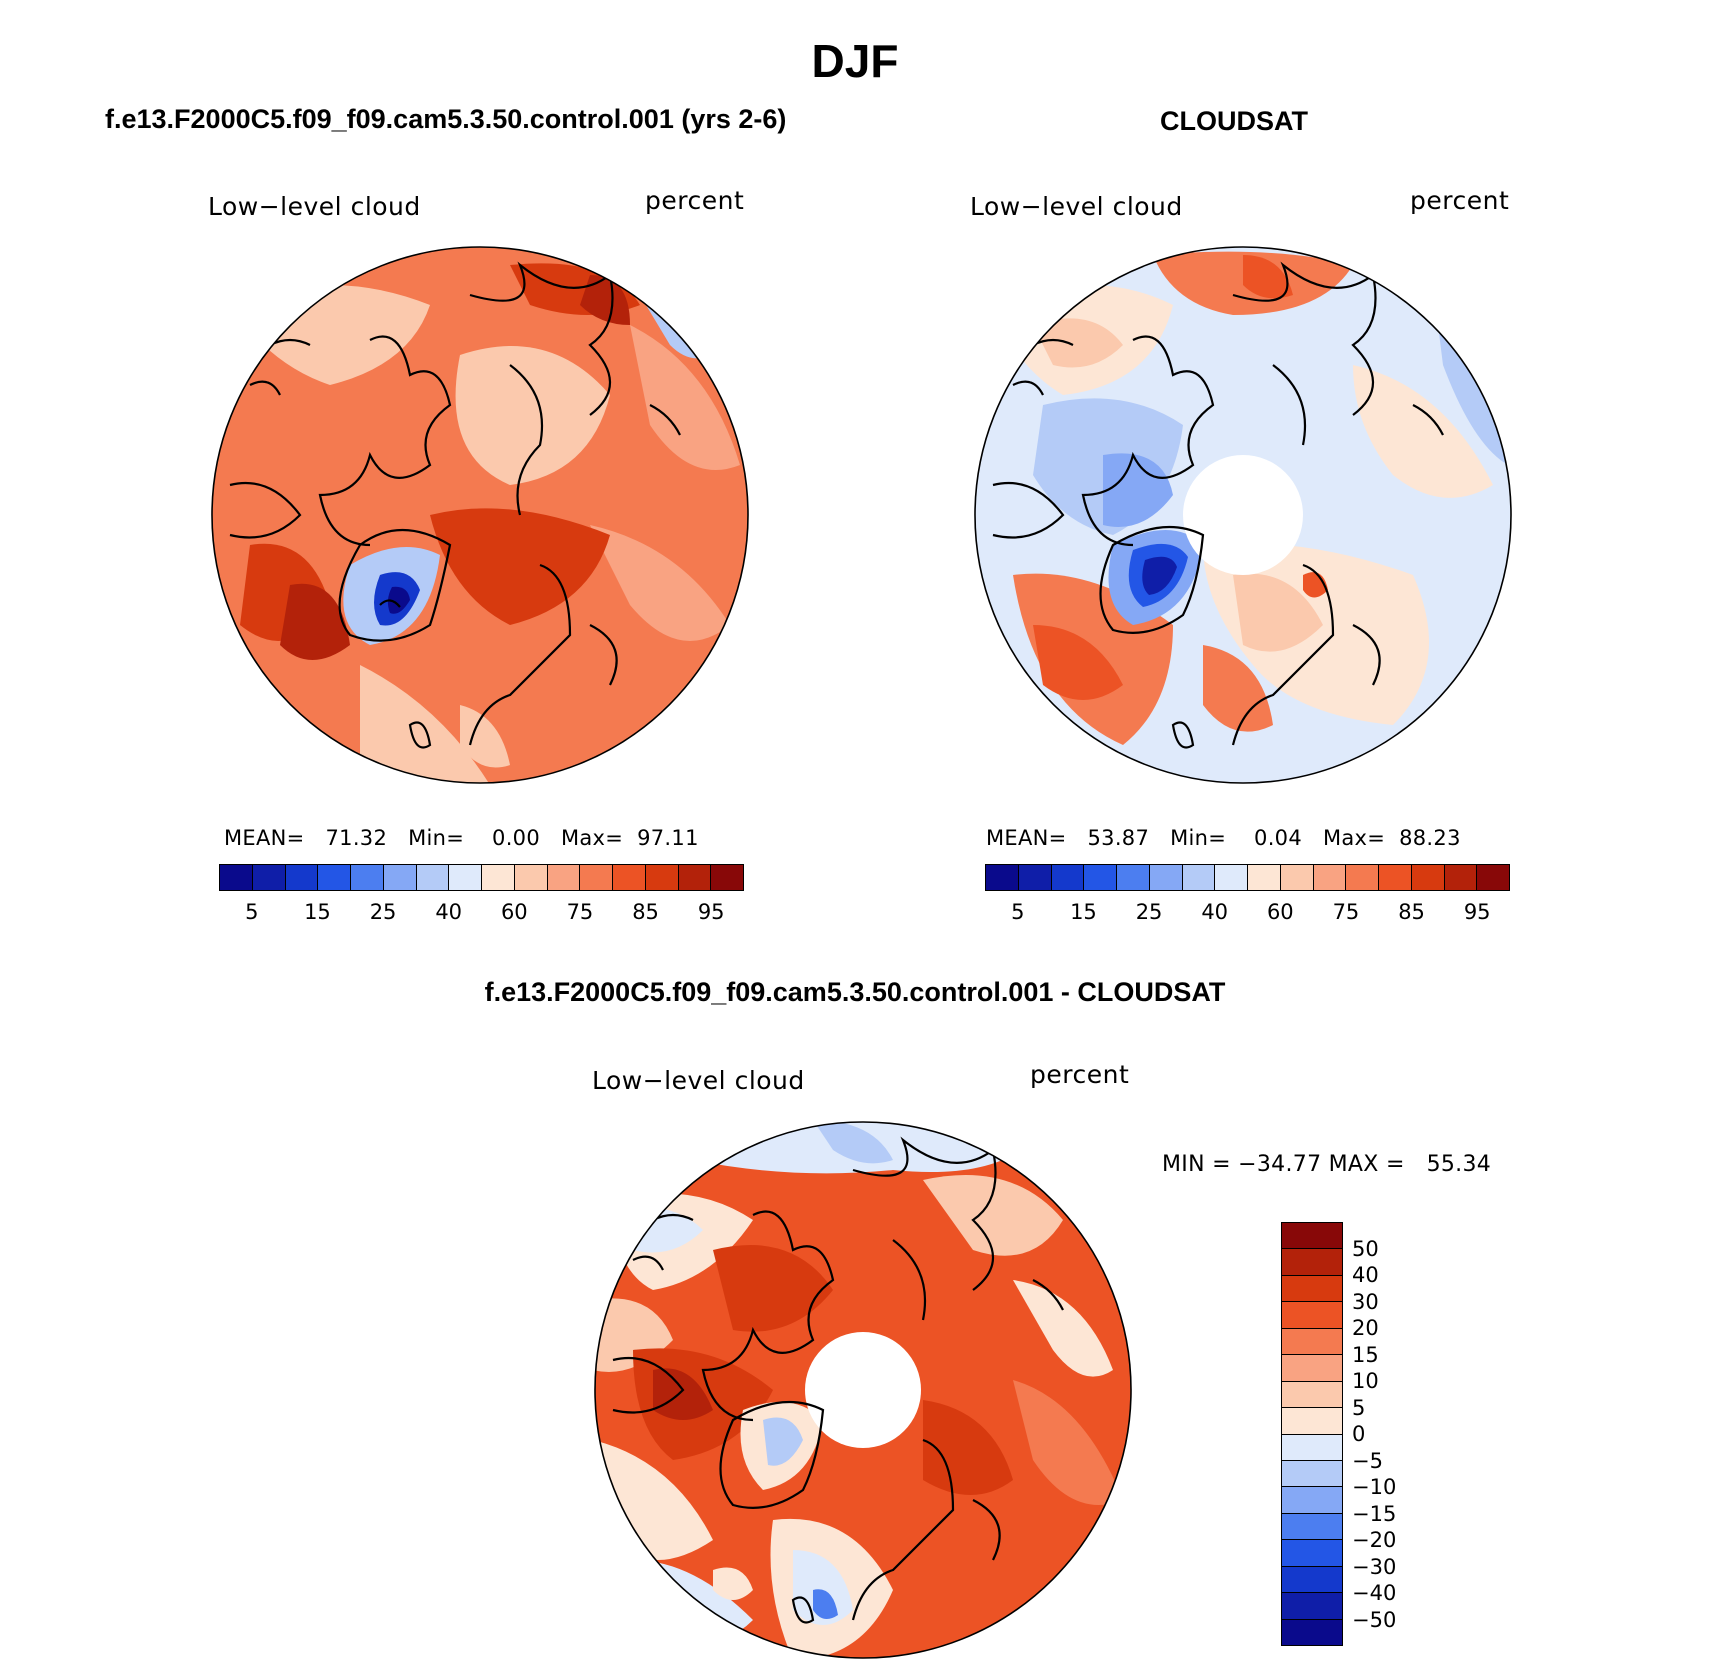  What do you see at coordinates (1374, 1487) in the screenshot?
I see `diff-colorbar-tick-label: −10` at bounding box center [1374, 1487].